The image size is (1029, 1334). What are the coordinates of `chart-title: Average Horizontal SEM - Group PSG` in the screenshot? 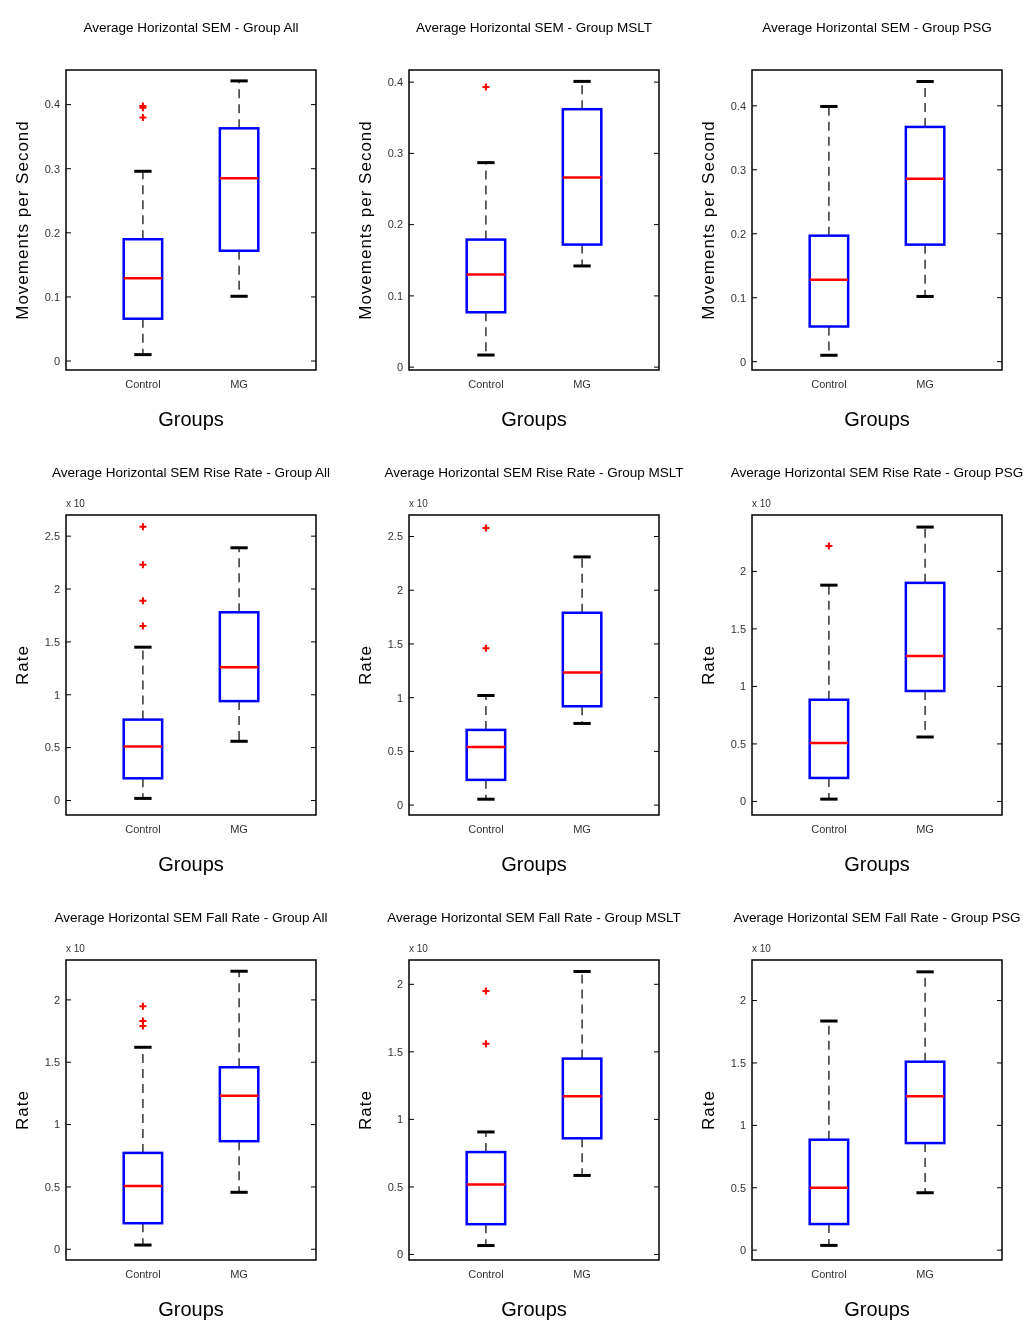 It's located at (877, 27).